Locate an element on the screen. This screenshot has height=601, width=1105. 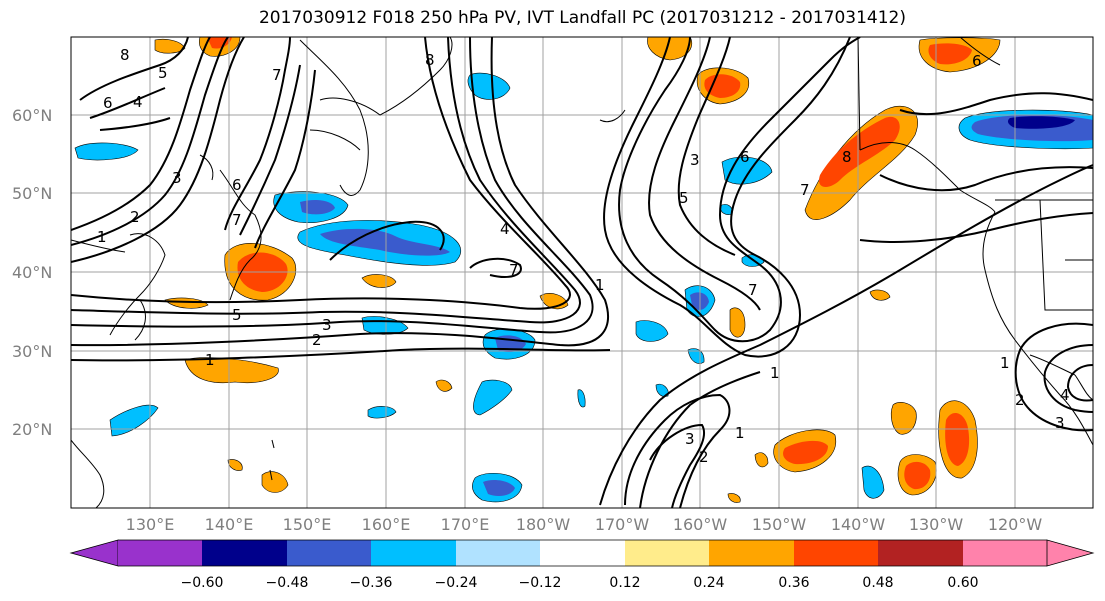
colorbar-extend-max is located at coordinates (1070, 553).